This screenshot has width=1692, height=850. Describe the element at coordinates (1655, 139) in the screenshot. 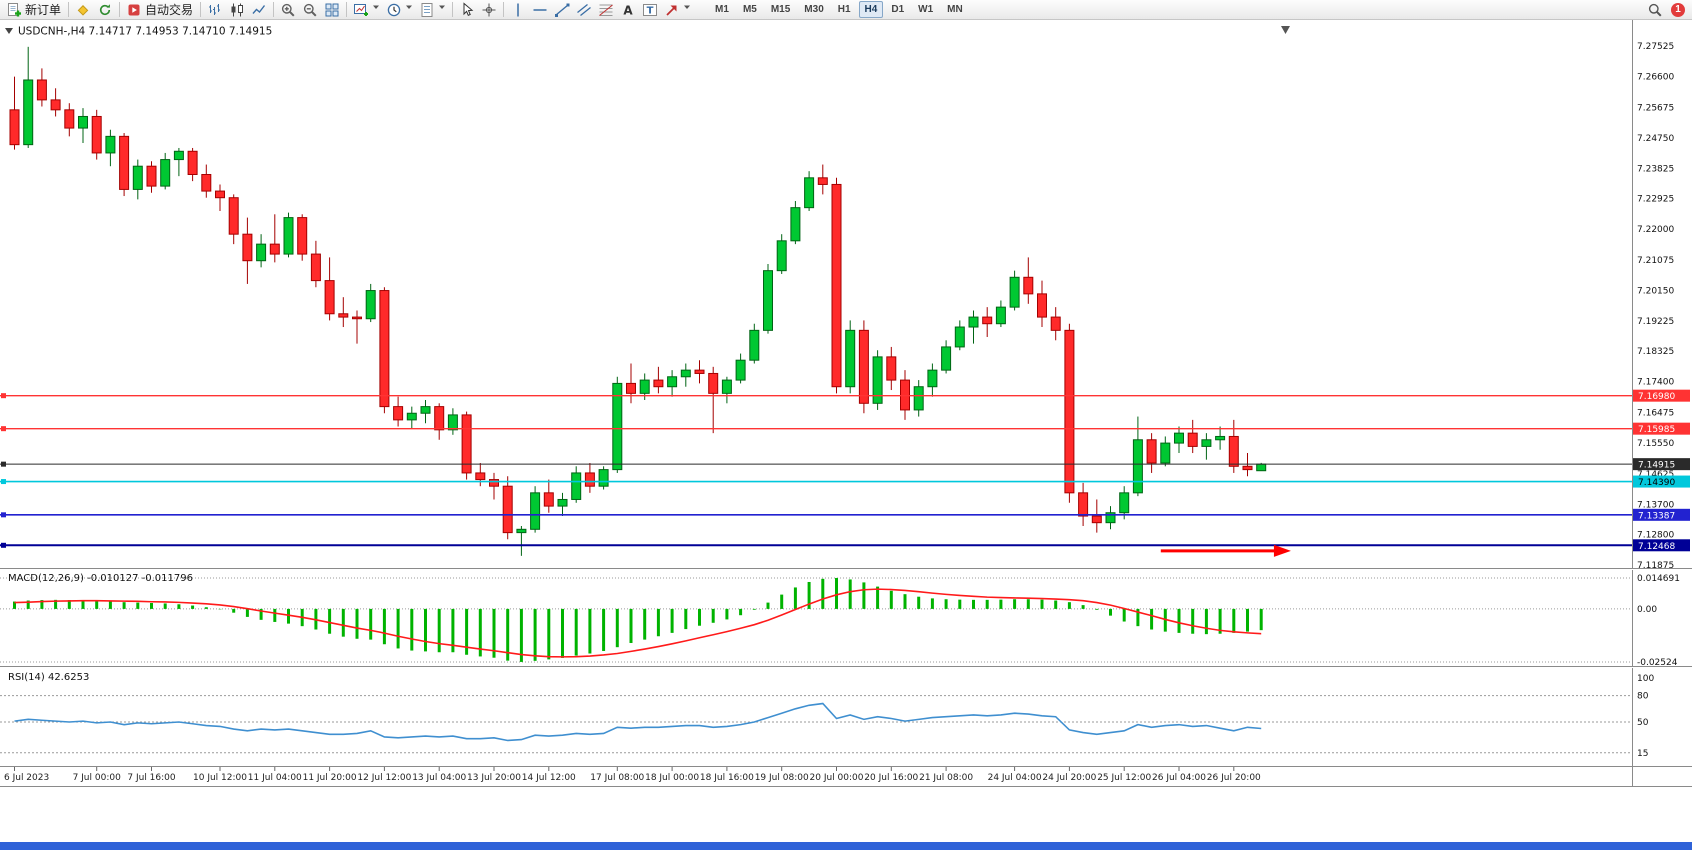

I see `price-axis-label: 7.24750` at that location.